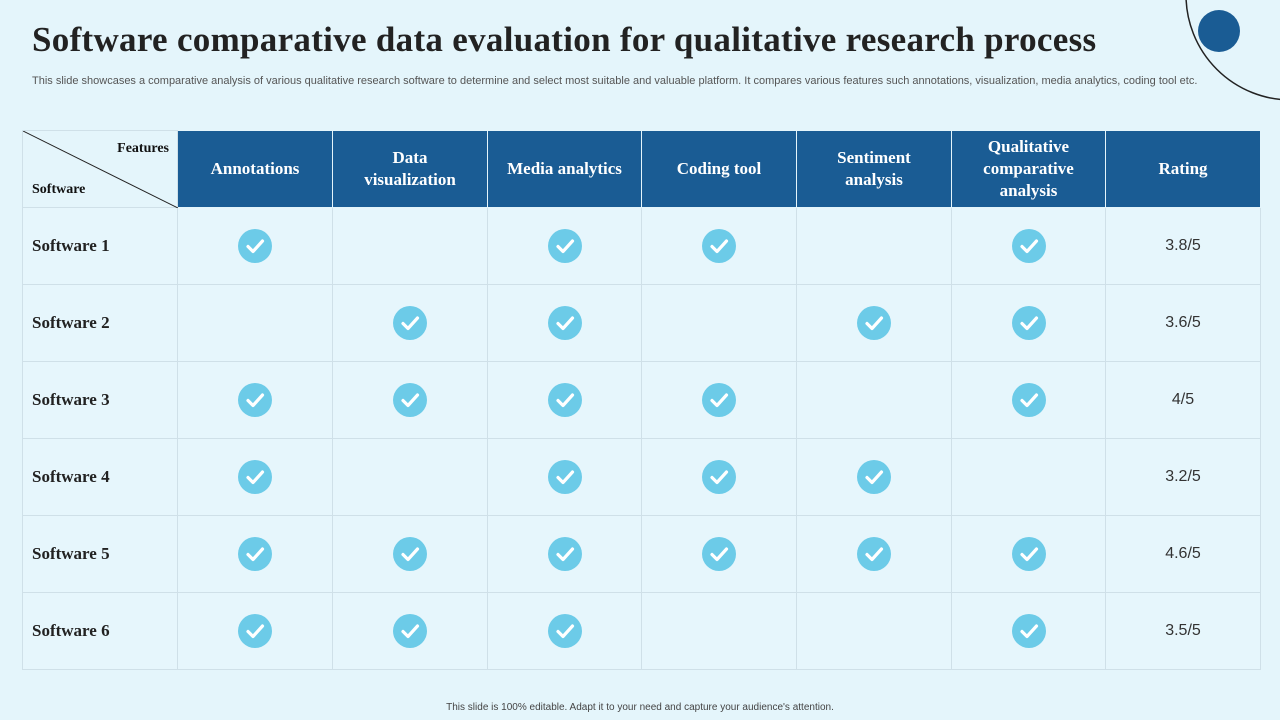 This screenshot has width=1280, height=720. Describe the element at coordinates (1183, 400) in the screenshot. I see `rating-value: 4/5` at that location.